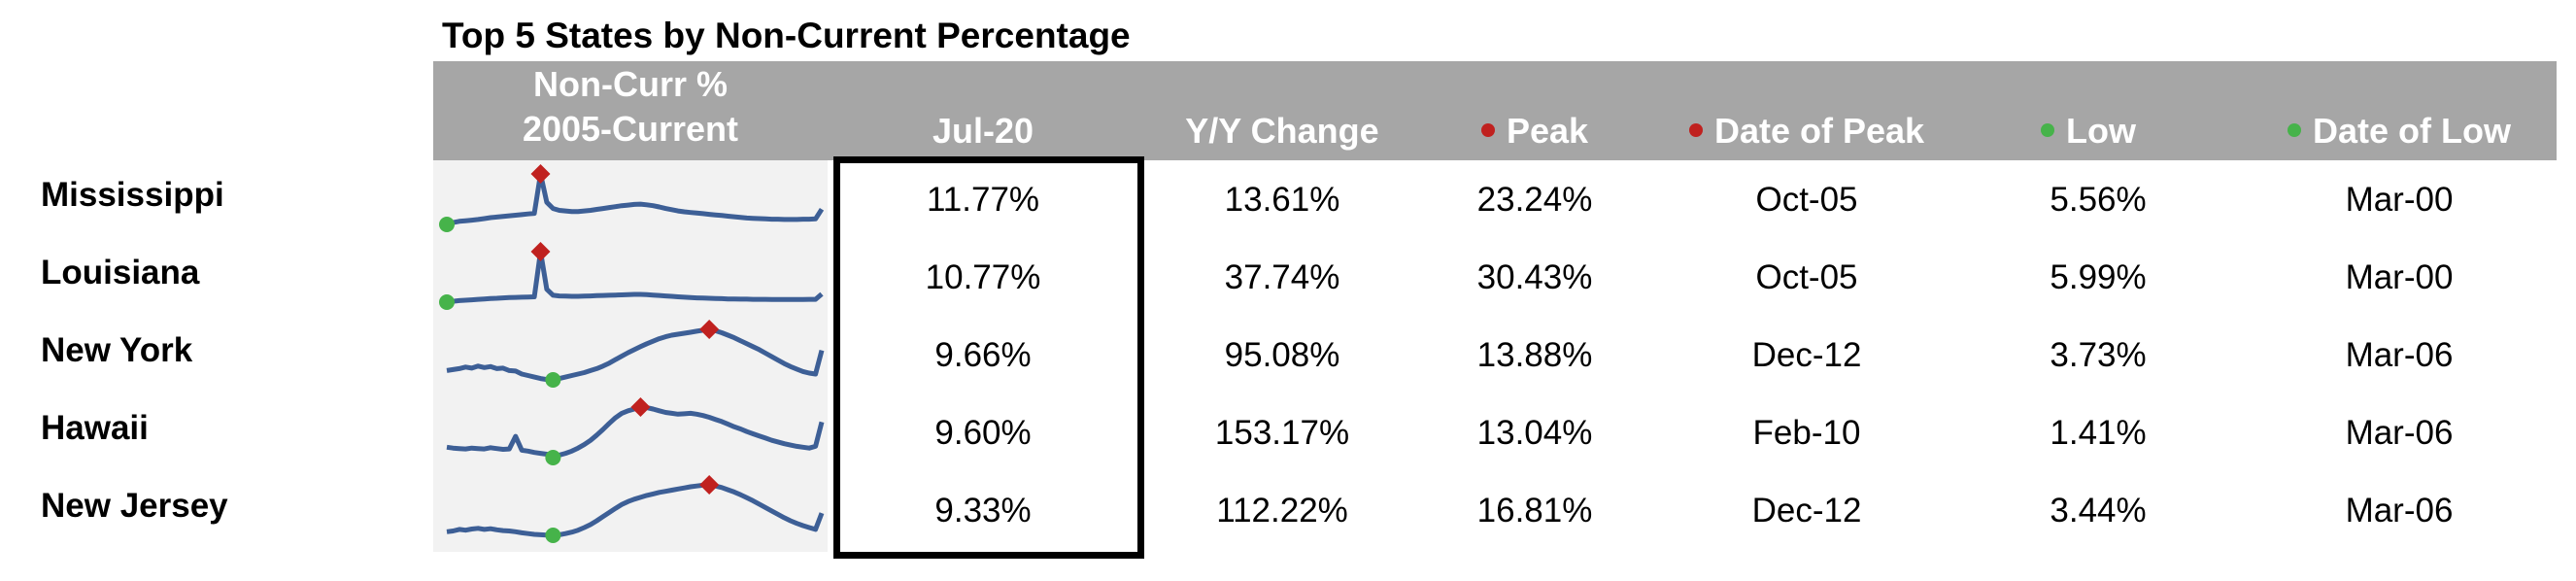 The height and width of the screenshot is (581, 2576). What do you see at coordinates (983, 433) in the screenshot?
I see `cell-current: 9.60%` at bounding box center [983, 433].